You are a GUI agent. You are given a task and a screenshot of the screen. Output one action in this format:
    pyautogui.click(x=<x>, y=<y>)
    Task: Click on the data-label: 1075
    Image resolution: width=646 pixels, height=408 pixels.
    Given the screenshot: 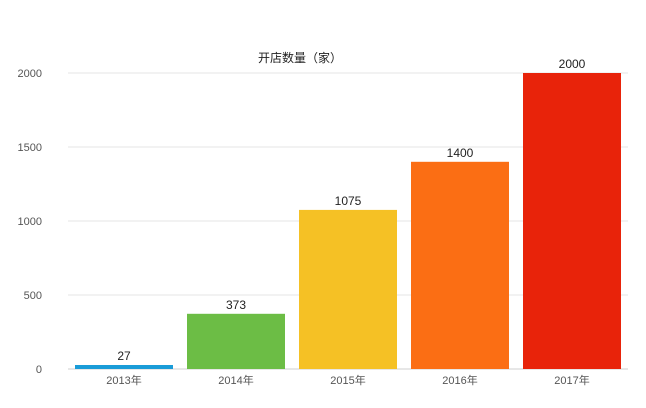 What is the action you would take?
    pyautogui.click(x=348, y=201)
    